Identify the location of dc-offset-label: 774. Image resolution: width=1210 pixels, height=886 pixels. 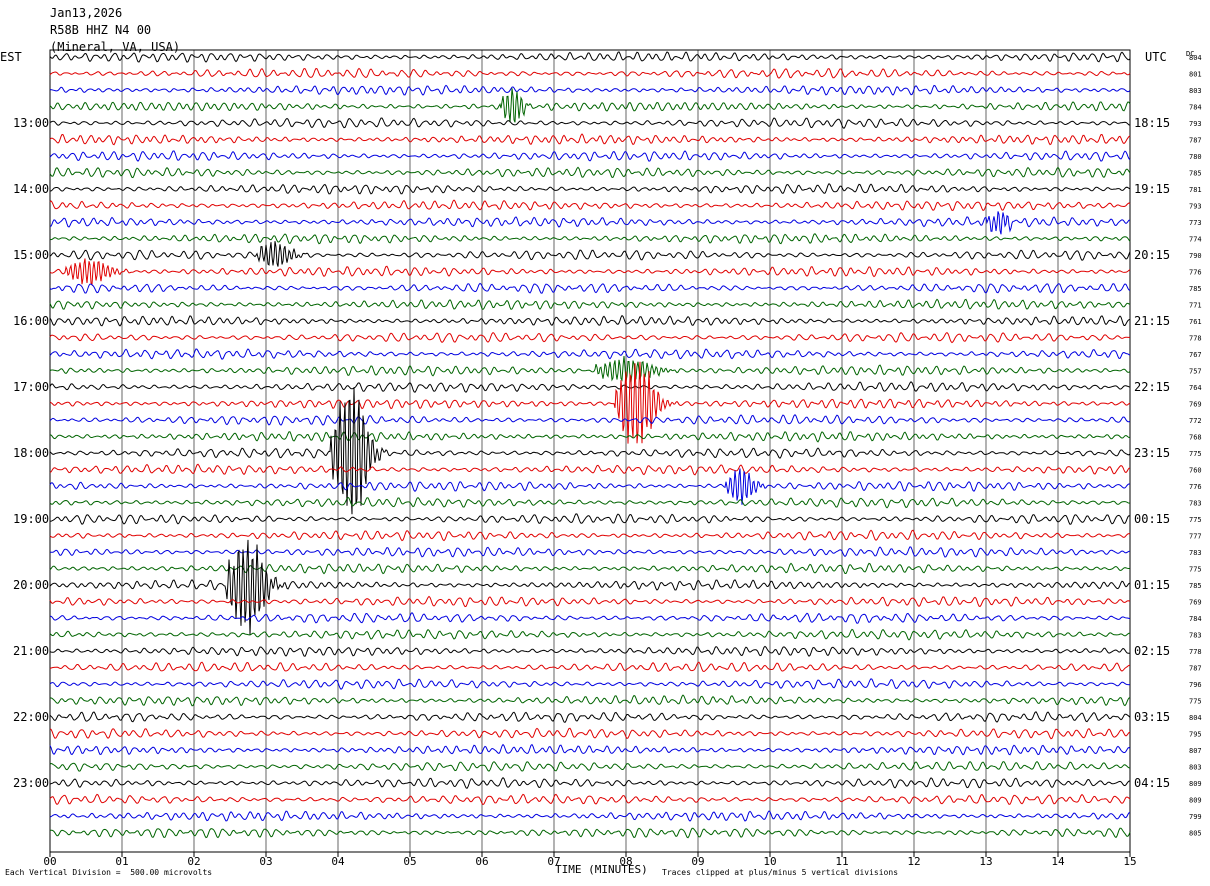
(1195, 240).